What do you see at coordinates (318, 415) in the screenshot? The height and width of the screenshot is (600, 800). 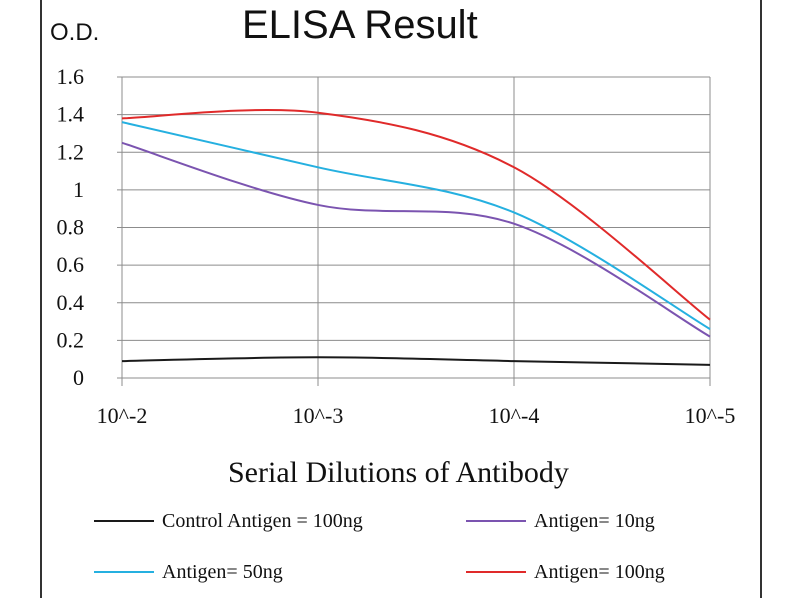 I see `x-tick-label: 10^-3` at bounding box center [318, 415].